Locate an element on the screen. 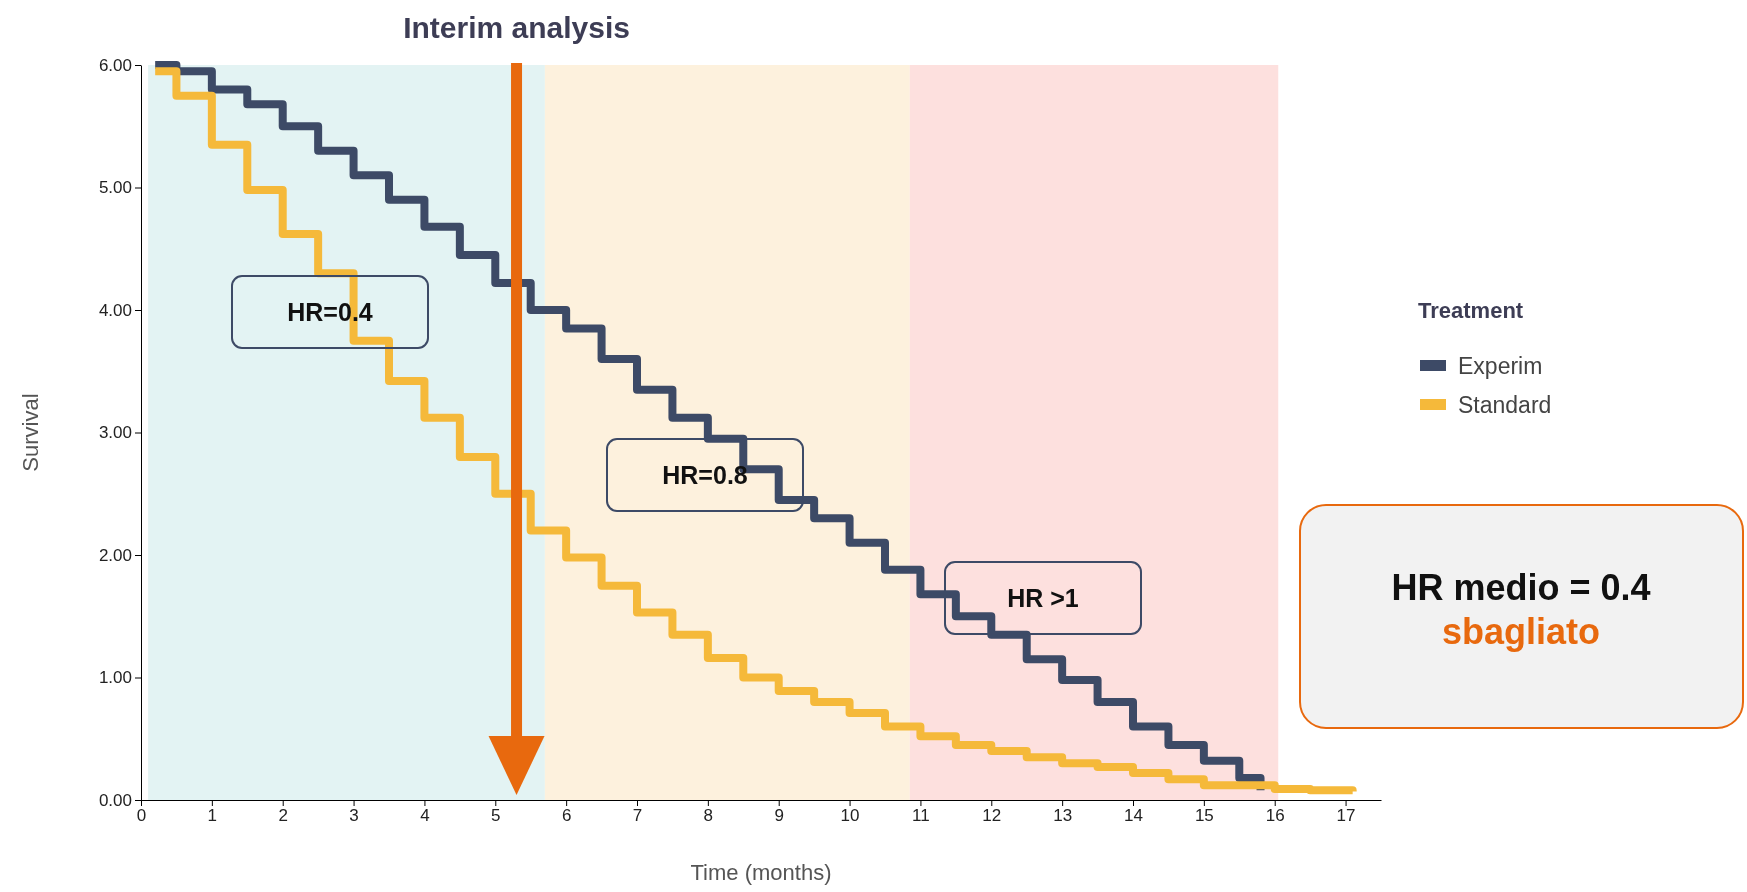 This screenshot has width=1747, height=892. y-tick-label: 4.00 is located at coordinates (115, 310).